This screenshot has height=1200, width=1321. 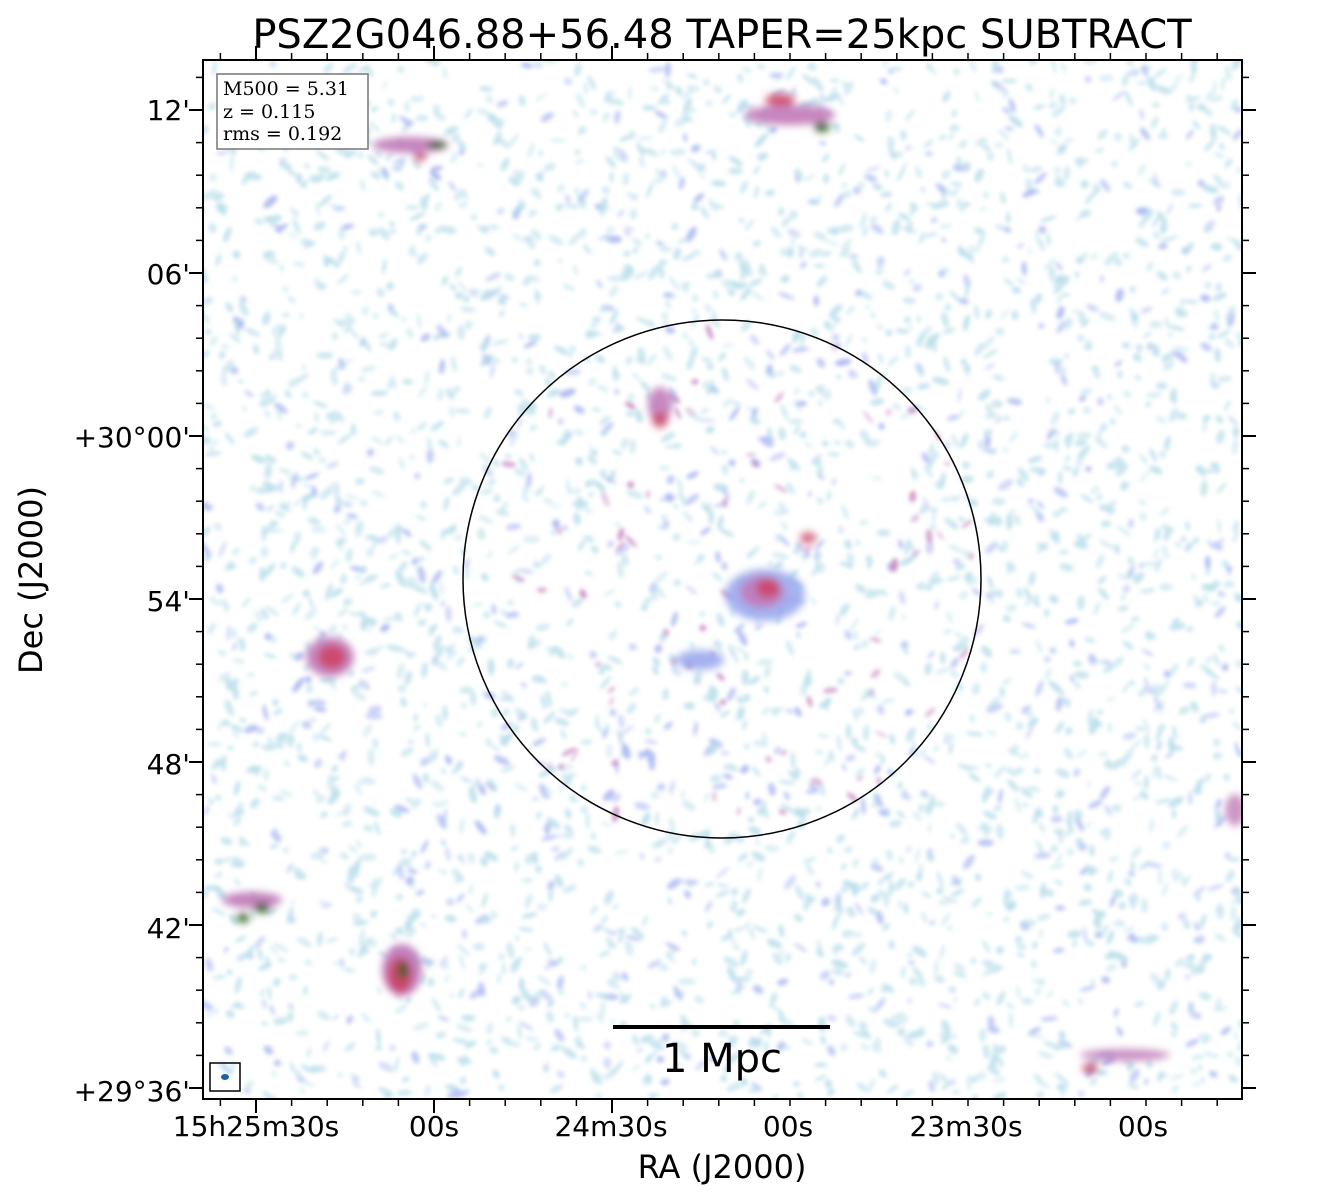 I want to click on southeast-streak, so click(x=1125, y=1055).